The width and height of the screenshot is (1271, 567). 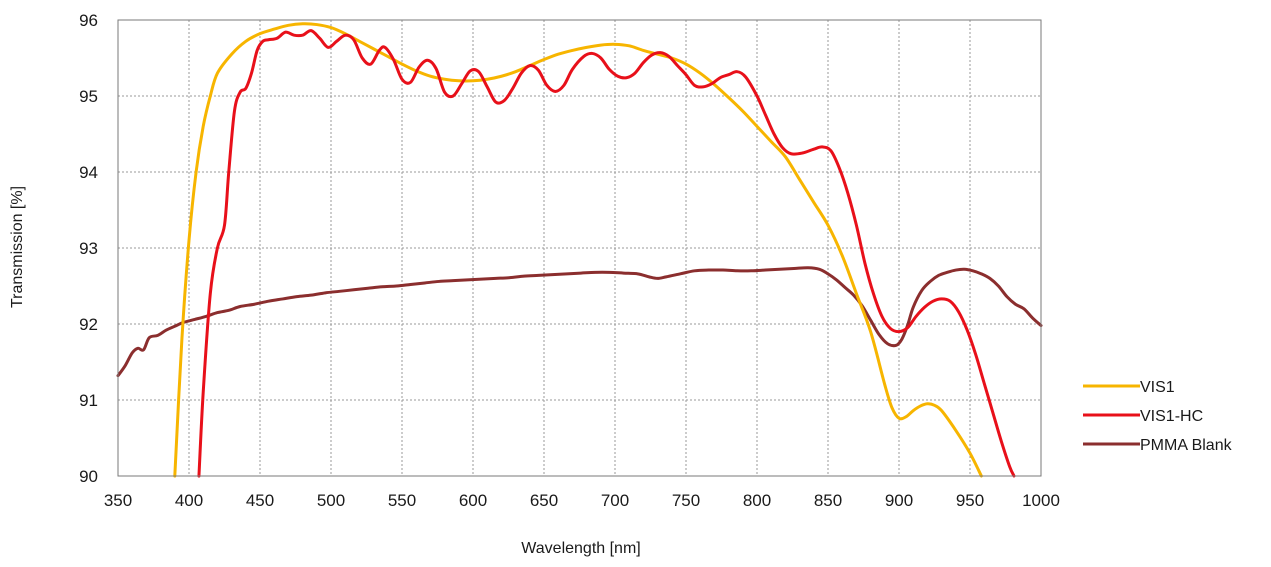 What do you see at coordinates (544, 500) in the screenshot?
I see `x-tick-label: 650` at bounding box center [544, 500].